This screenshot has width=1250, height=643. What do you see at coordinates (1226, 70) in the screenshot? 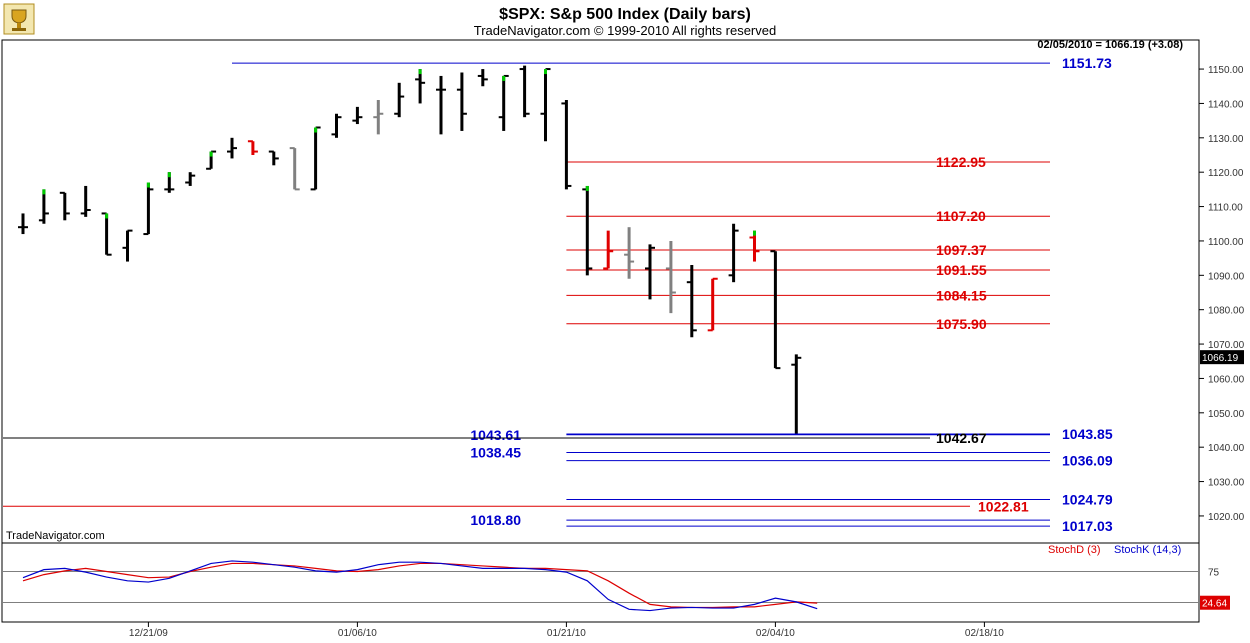
I see `y-tick-label: 1150.00` at bounding box center [1226, 70].